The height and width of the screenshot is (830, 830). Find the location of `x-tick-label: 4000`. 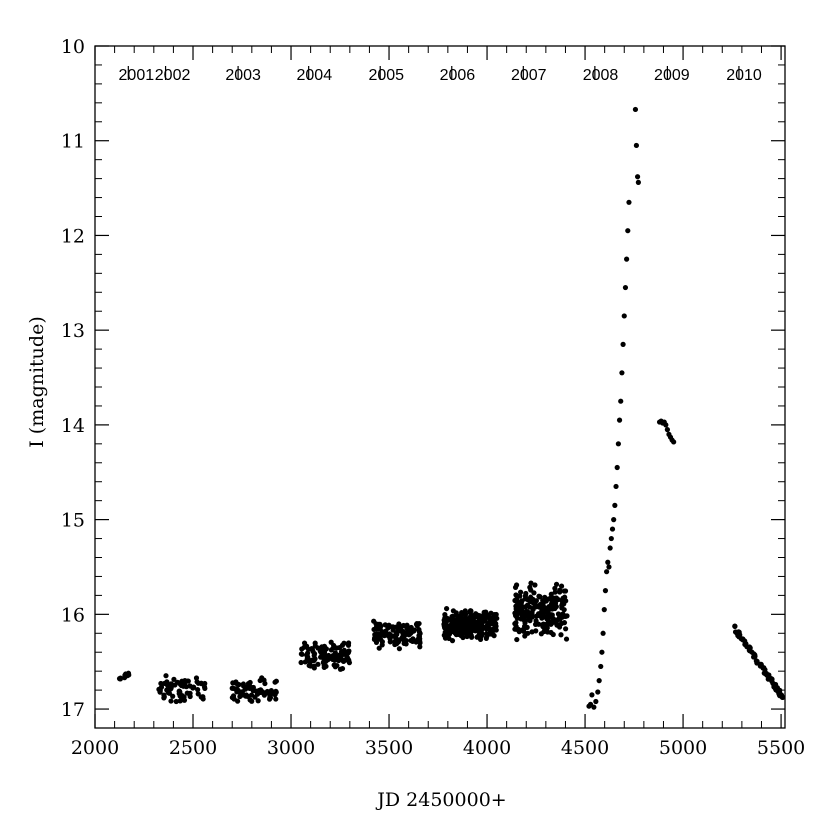

x-tick-label: 4000 is located at coordinates (487, 748).